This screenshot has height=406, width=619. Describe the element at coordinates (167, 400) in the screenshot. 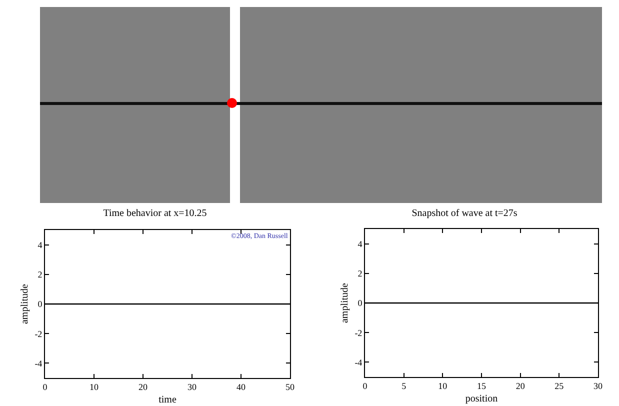

I see `x-axis-title: time` at that location.